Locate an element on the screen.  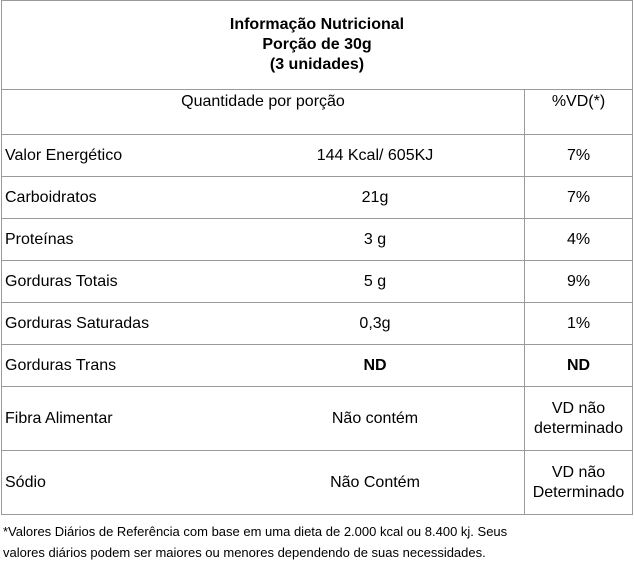
vd-line-2: determinado is located at coordinates (578, 428).